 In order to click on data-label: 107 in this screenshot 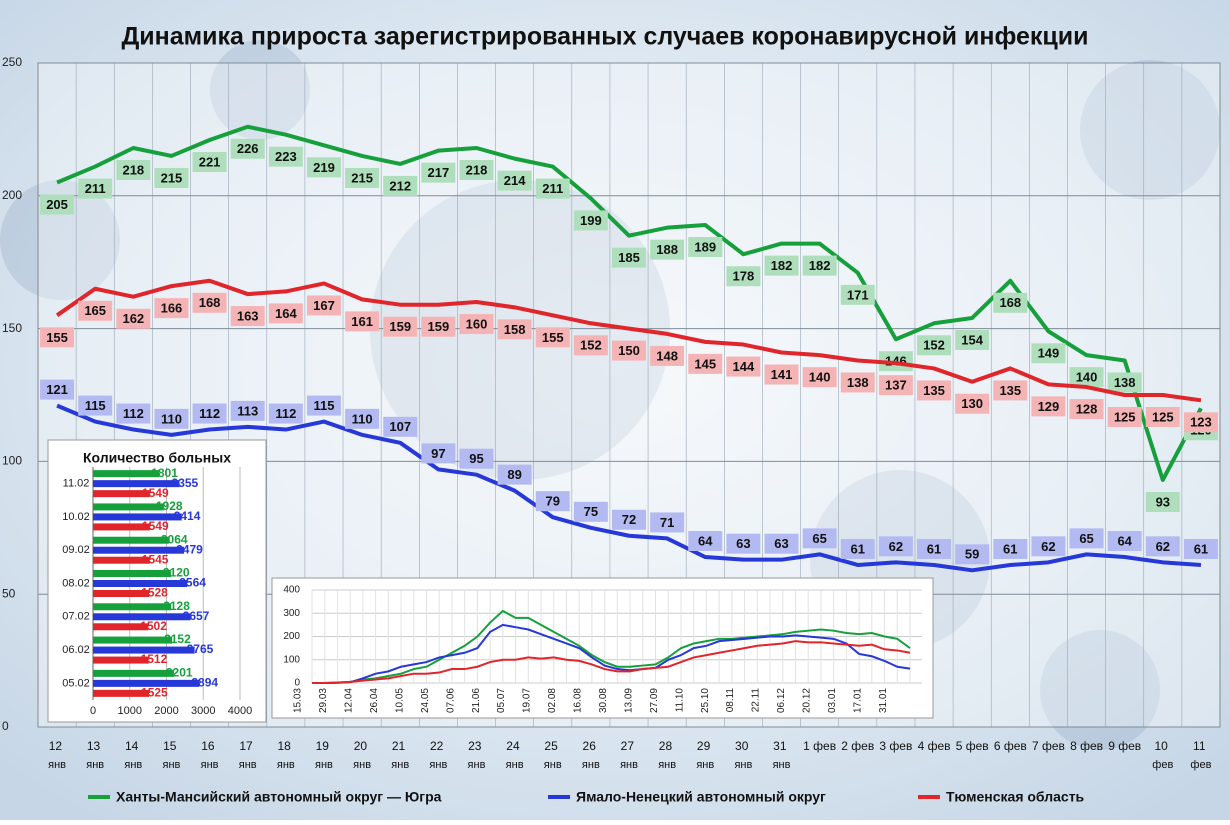, I will do `click(400, 426)`.